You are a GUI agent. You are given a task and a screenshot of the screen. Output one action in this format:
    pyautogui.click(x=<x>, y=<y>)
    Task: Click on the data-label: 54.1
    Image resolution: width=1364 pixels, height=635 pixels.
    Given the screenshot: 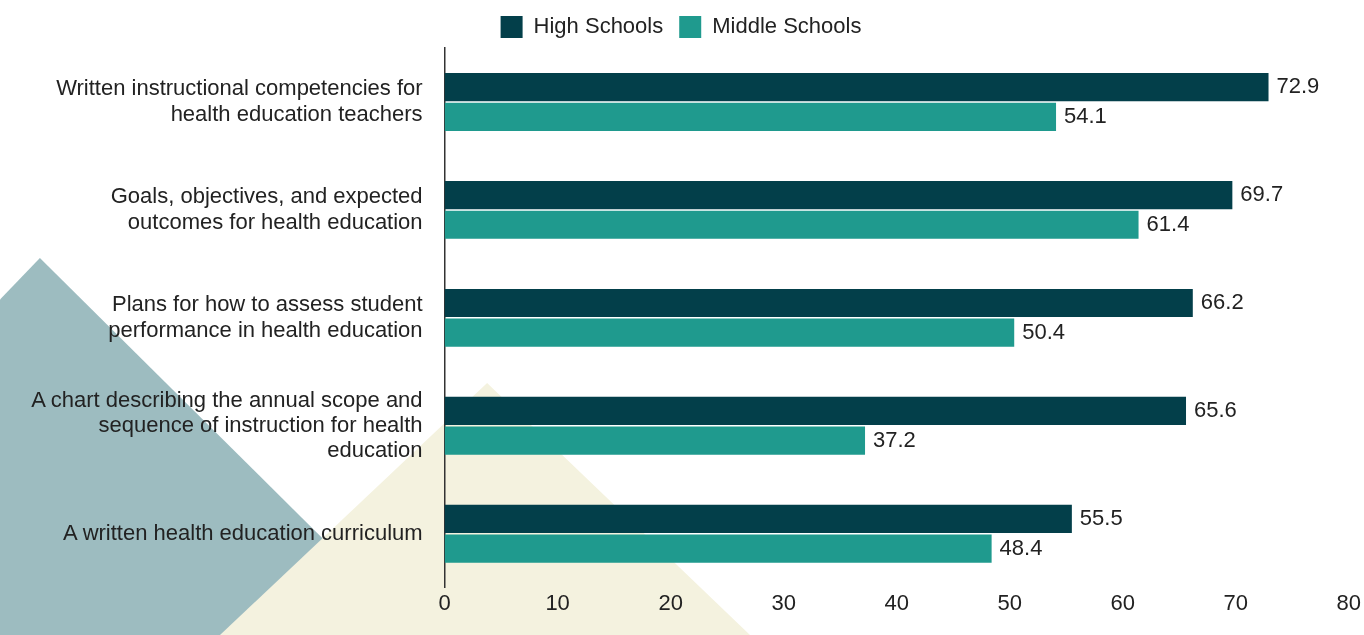 What is the action you would take?
    pyautogui.click(x=1085, y=115)
    